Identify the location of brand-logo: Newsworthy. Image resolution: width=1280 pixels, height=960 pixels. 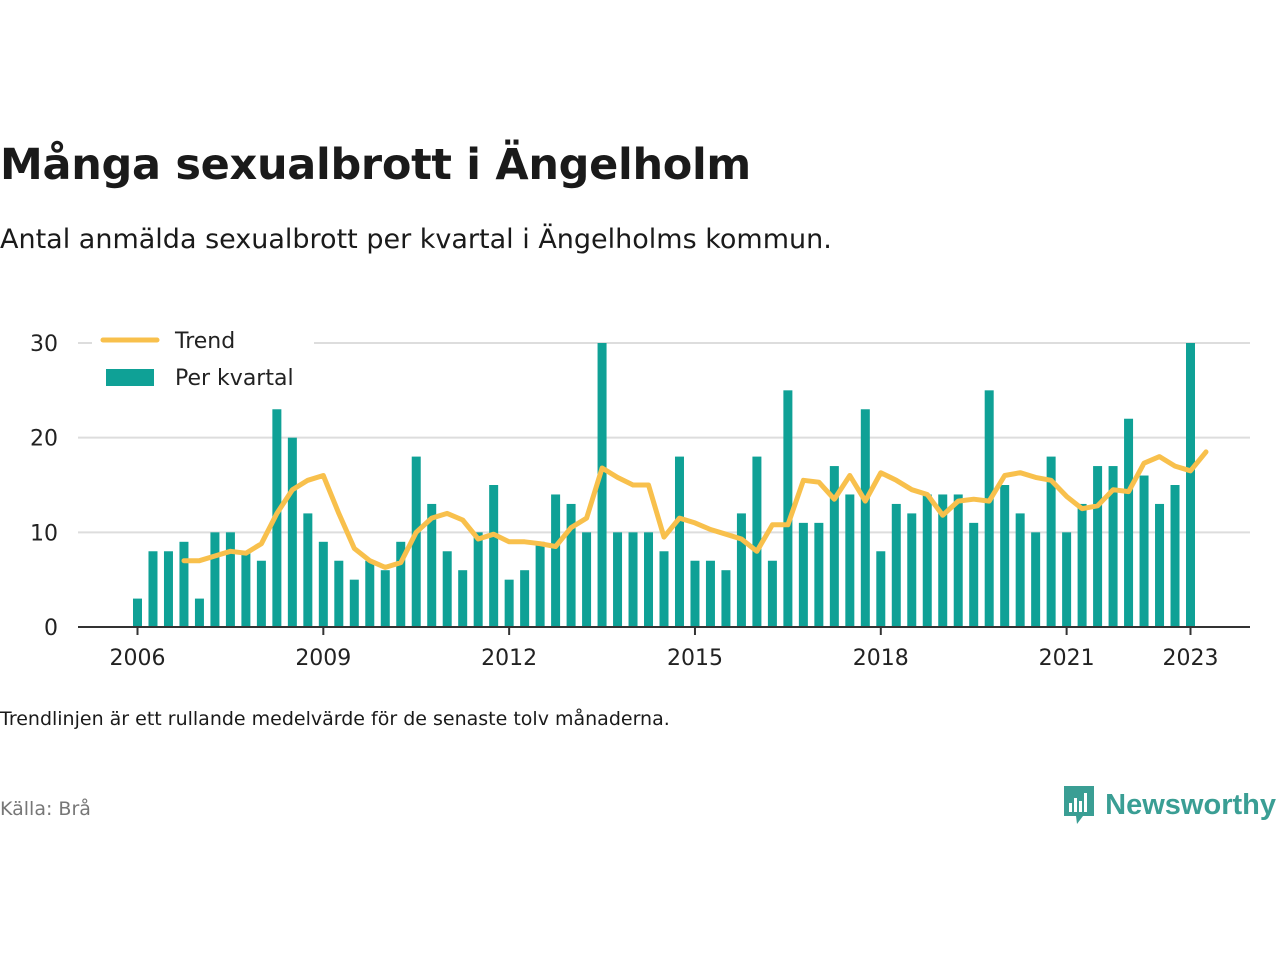
(1168, 805).